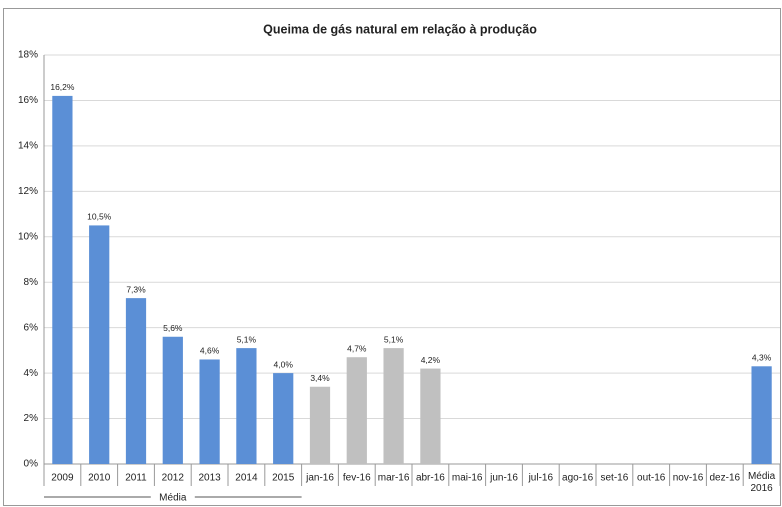  Describe the element at coordinates (357, 478) in the screenshot. I see `x-tick-label: fev-16` at that location.